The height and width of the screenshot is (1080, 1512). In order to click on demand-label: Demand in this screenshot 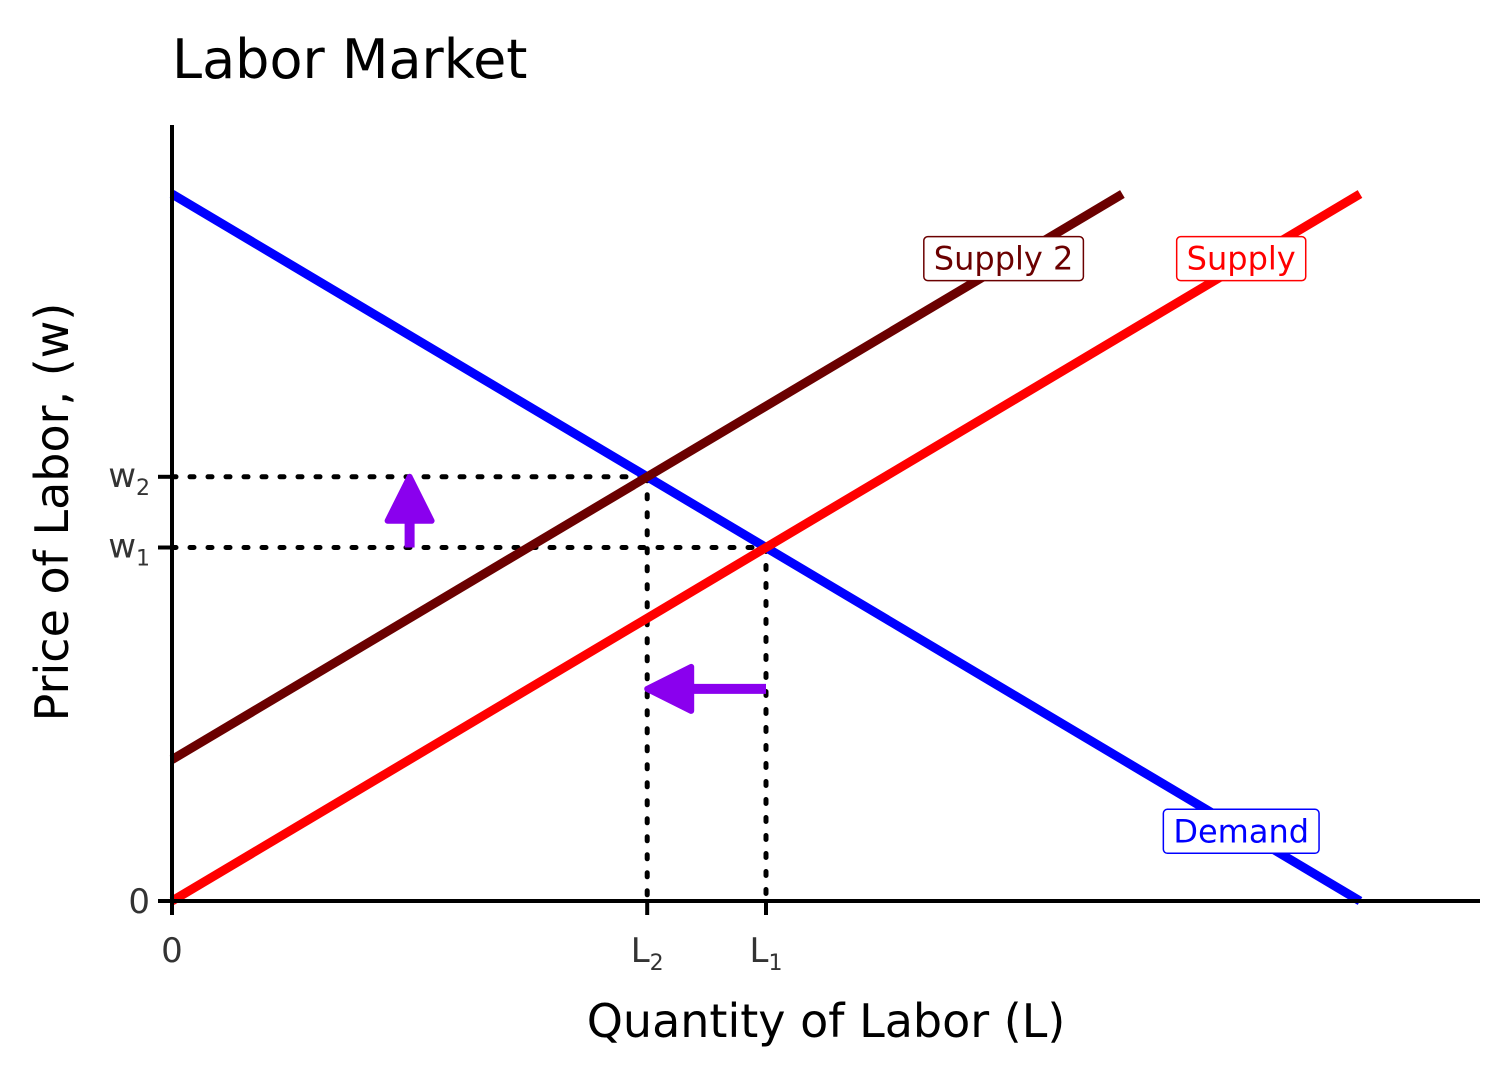, I will do `click(1241, 831)`.